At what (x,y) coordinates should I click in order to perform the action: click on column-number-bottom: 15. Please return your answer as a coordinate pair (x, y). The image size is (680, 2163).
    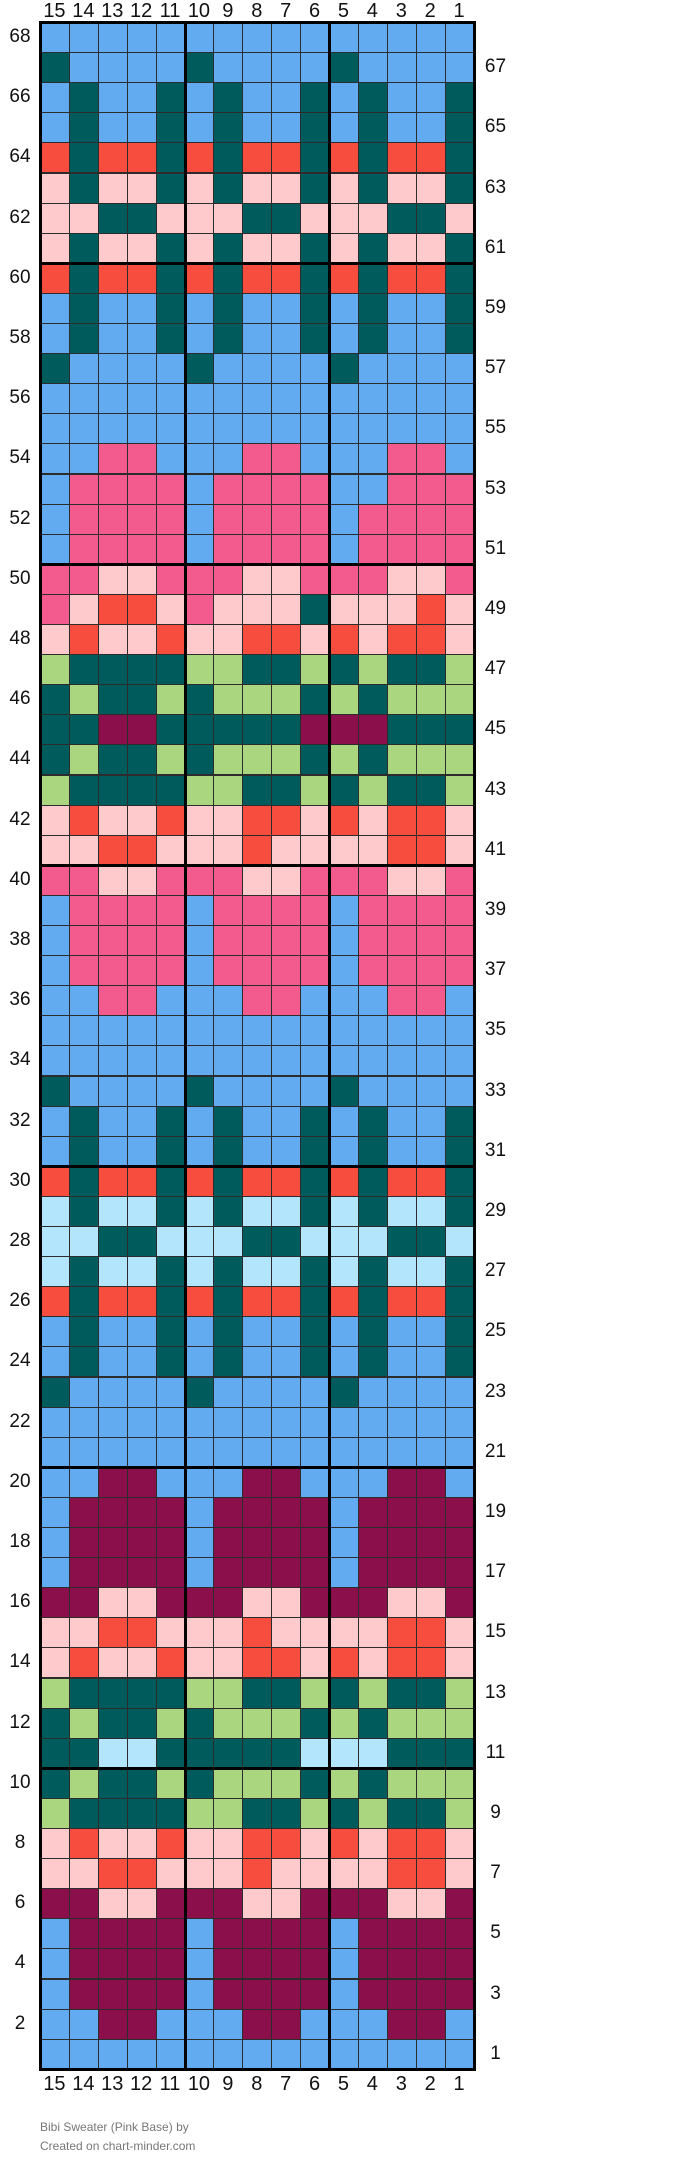
    Looking at the image, I should click on (54, 2083).